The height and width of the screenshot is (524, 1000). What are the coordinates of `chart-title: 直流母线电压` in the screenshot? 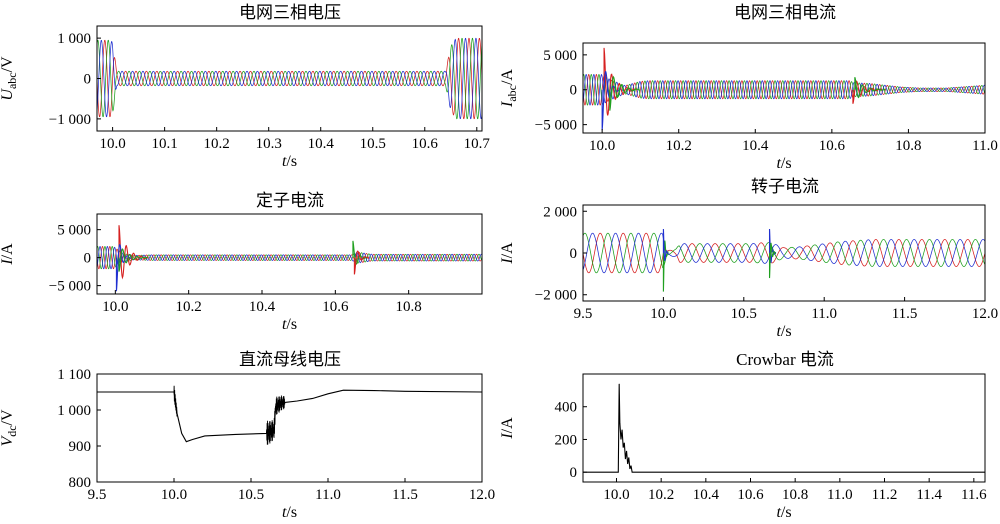 It's located at (290, 359).